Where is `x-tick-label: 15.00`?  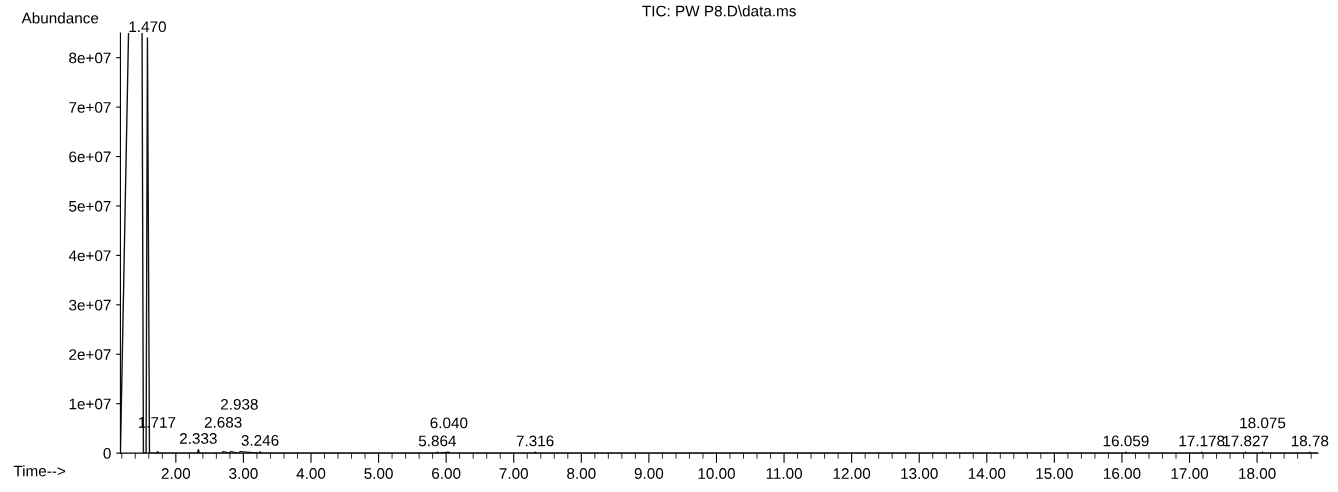 x-tick-label: 15.00 is located at coordinates (1054, 473).